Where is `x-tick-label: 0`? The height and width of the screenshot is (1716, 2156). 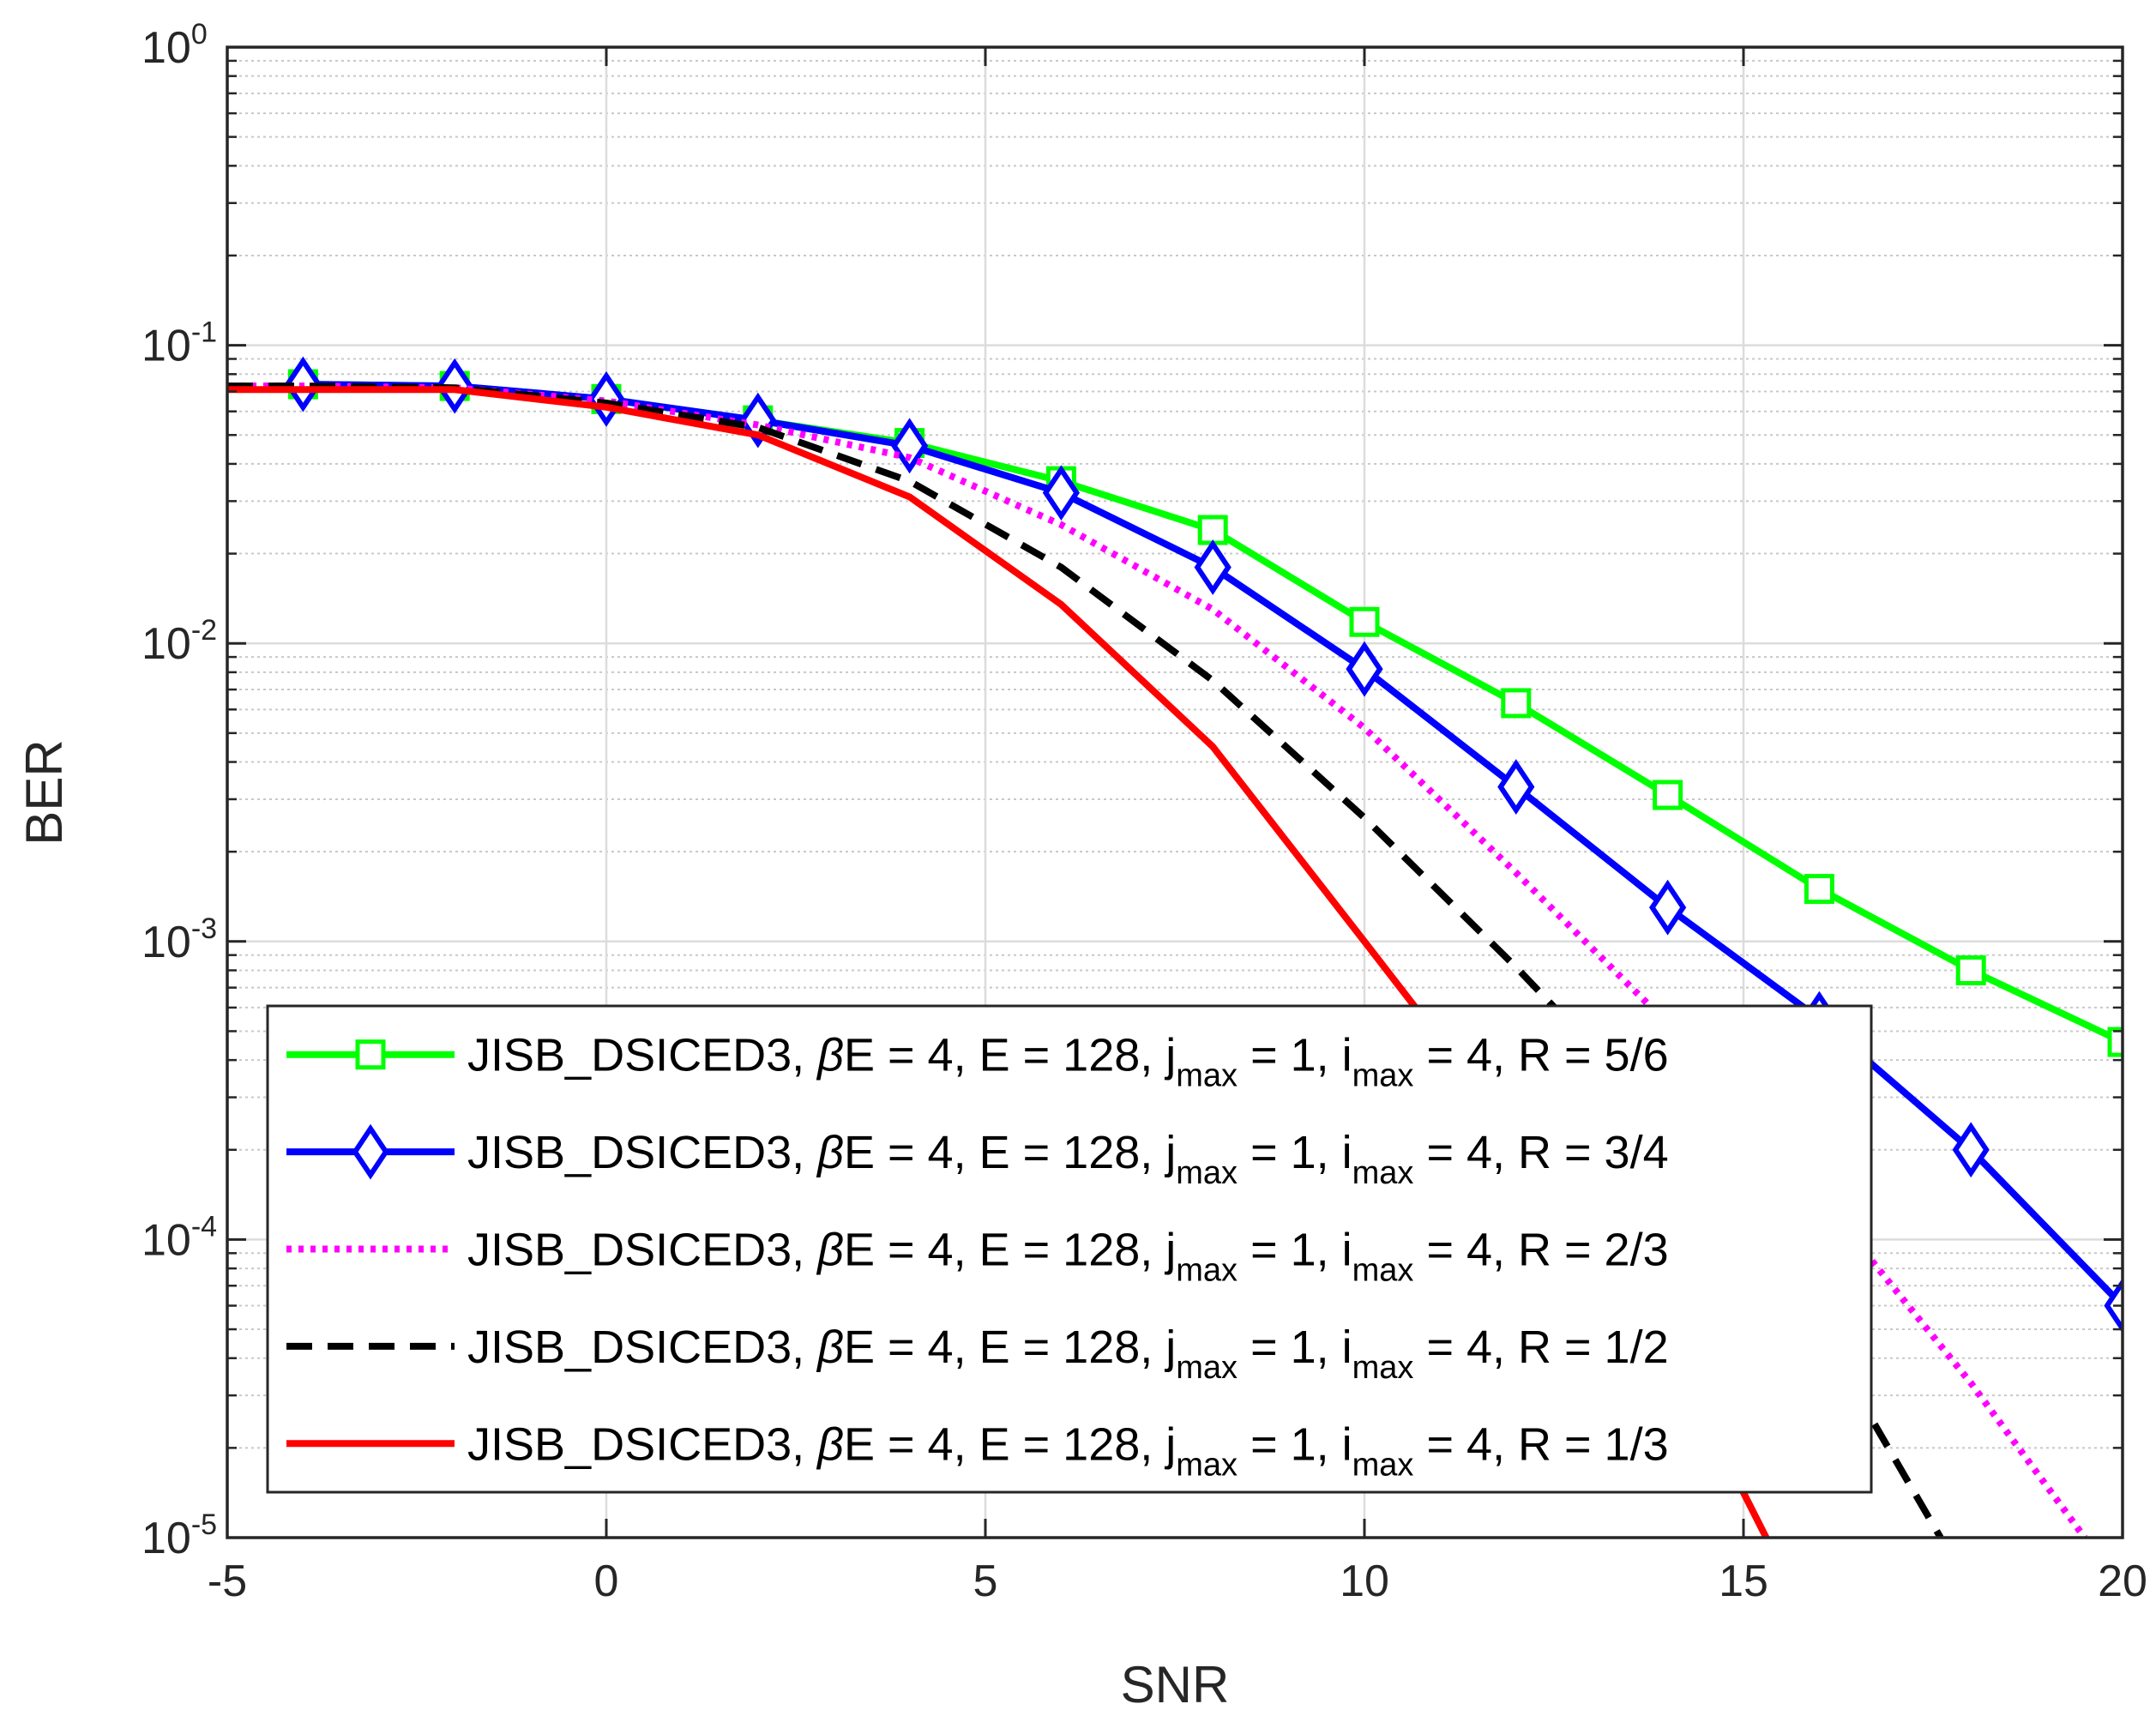
x-tick-label: 0 is located at coordinates (606, 1581).